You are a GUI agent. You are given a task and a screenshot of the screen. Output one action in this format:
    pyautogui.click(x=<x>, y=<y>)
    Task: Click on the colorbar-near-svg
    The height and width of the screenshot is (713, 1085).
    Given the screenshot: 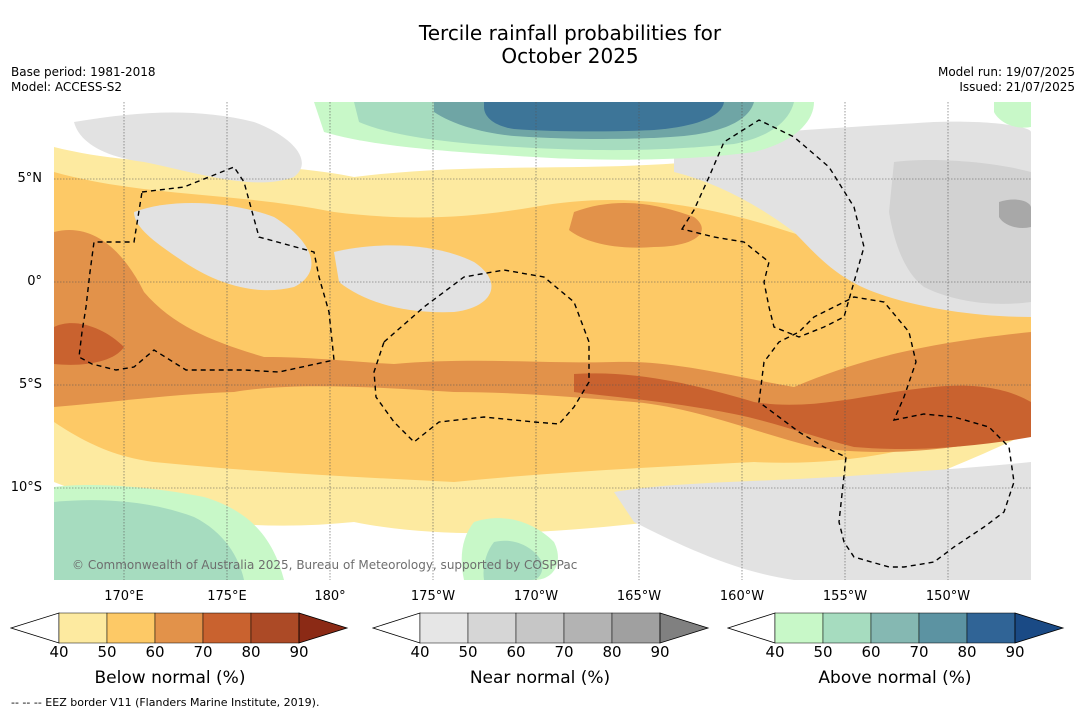 What is the action you would take?
    pyautogui.click(x=540, y=628)
    